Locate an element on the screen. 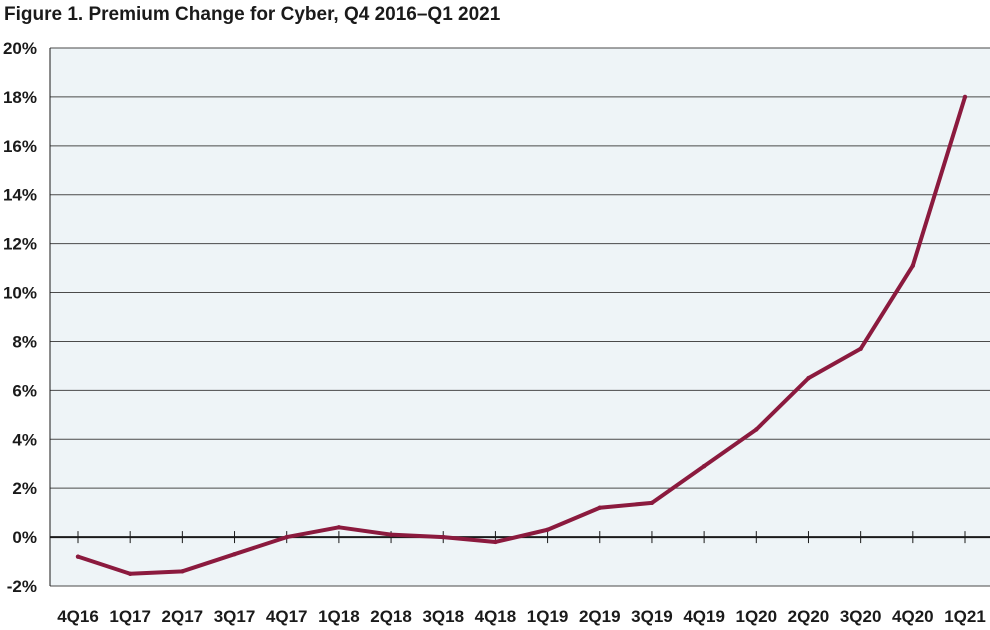  y-tick-label: 14% is located at coordinates (20, 195).